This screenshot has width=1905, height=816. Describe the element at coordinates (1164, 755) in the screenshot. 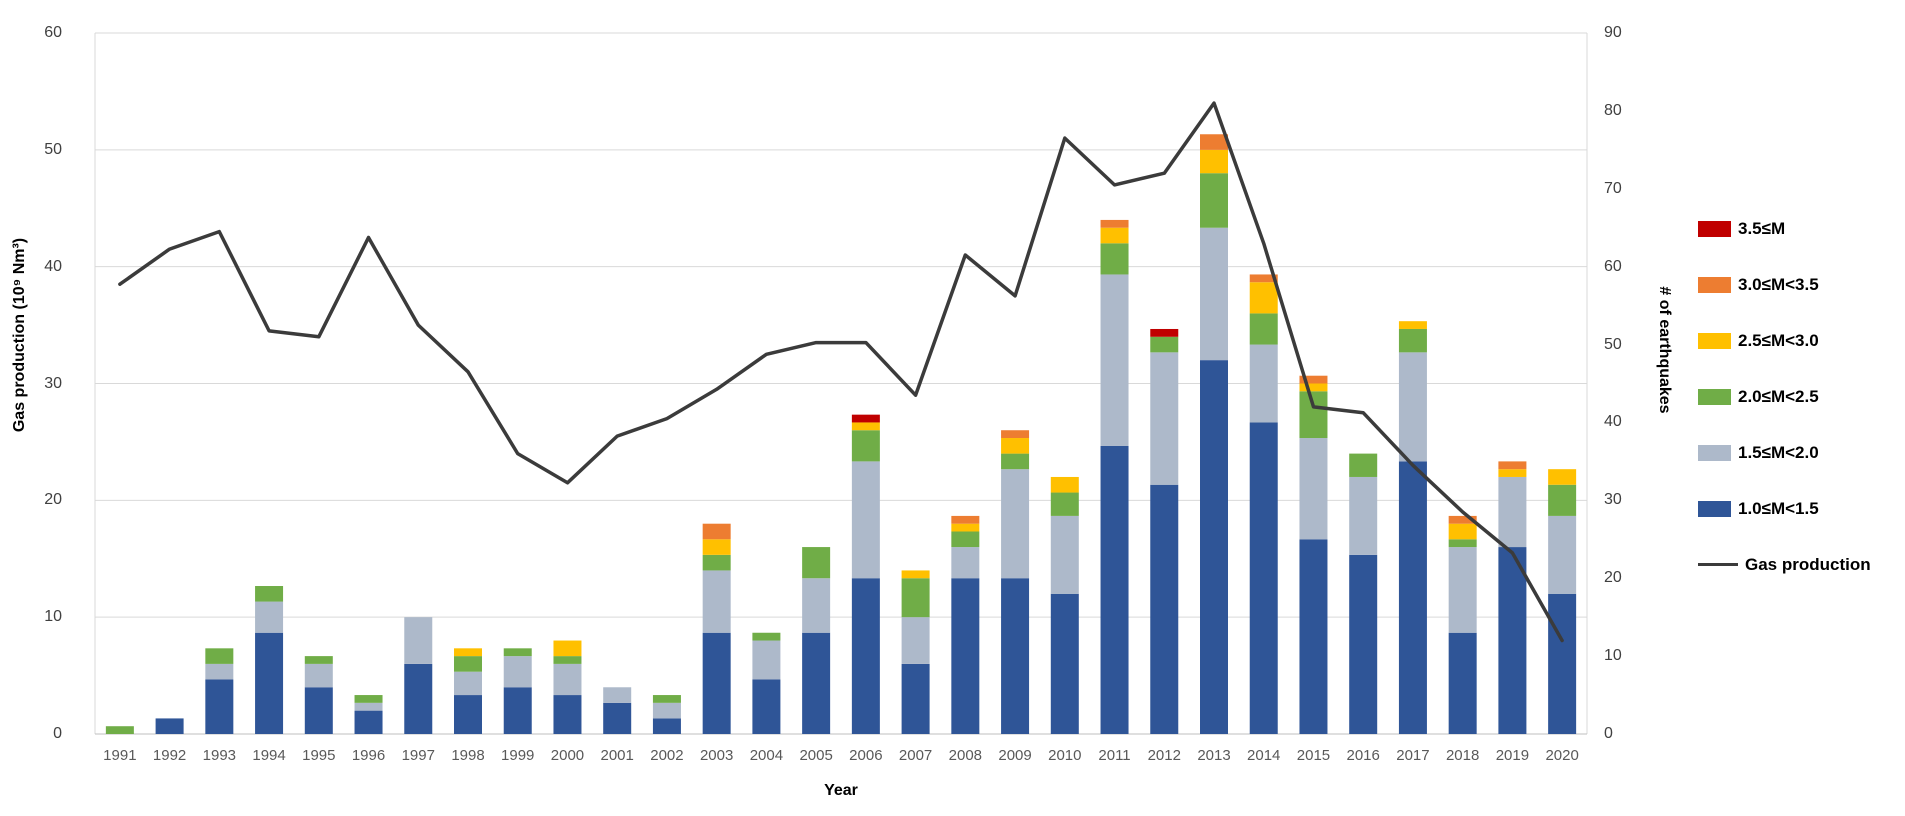

I see `x-axis-label-2012: 2012` at that location.